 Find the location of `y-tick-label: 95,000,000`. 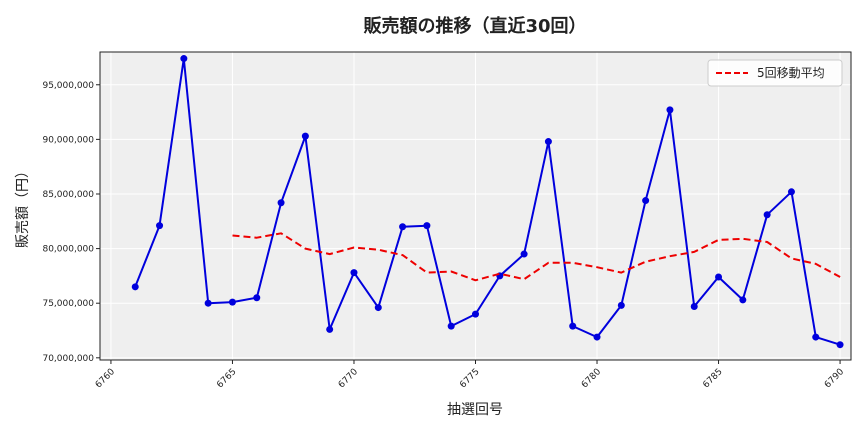

y-tick-label: 95,000,000 is located at coordinates (68, 86).